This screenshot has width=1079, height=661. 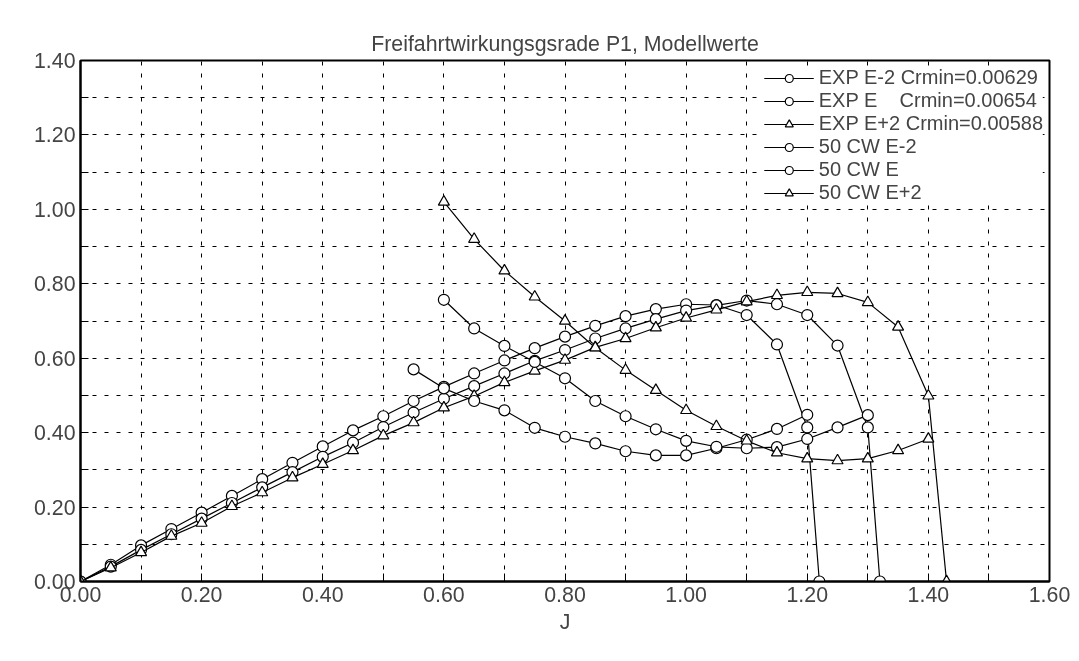 What do you see at coordinates (1049, 594) in the screenshot?
I see `x-tick-label: 1.60` at bounding box center [1049, 594].